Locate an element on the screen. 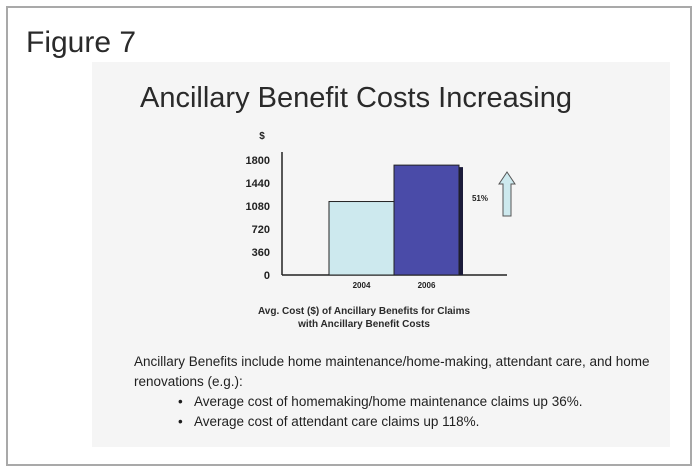  bar-2006 is located at coordinates (426, 220).